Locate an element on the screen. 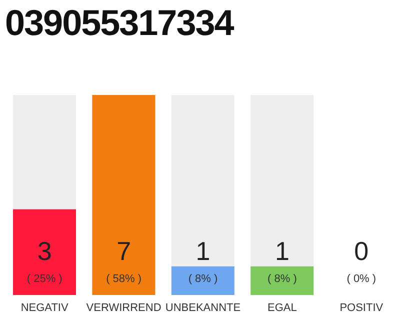 Image resolution: width=410 pixels, height=320 pixels. x-tick-label: NEGATIV is located at coordinates (44, 308).